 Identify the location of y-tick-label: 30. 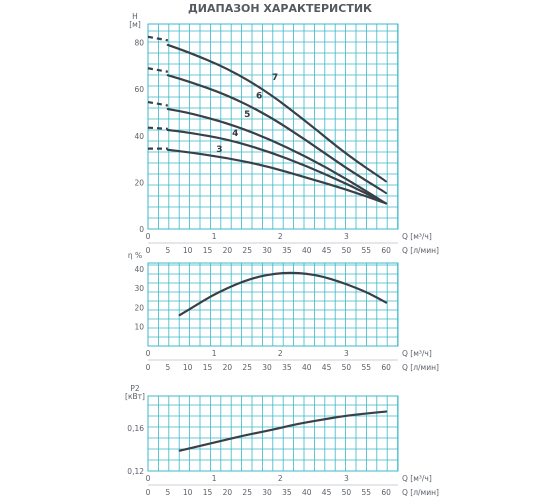
(139, 288).